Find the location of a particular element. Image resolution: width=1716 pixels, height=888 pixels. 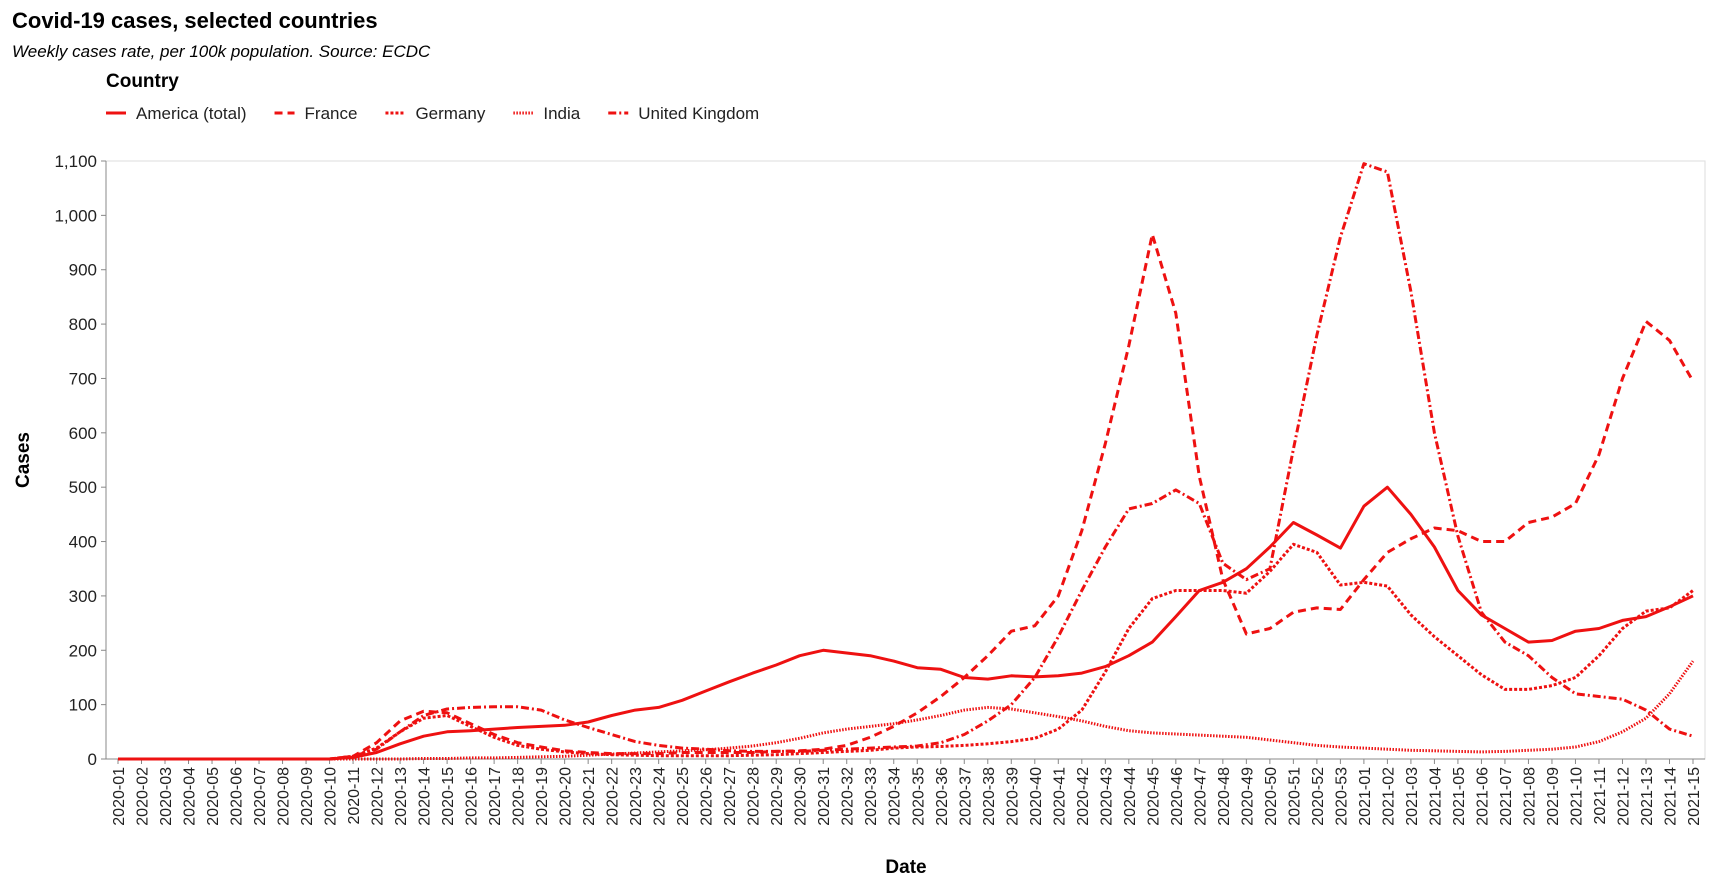

x-tick-label: 2020-48 is located at coordinates (1224, 796).